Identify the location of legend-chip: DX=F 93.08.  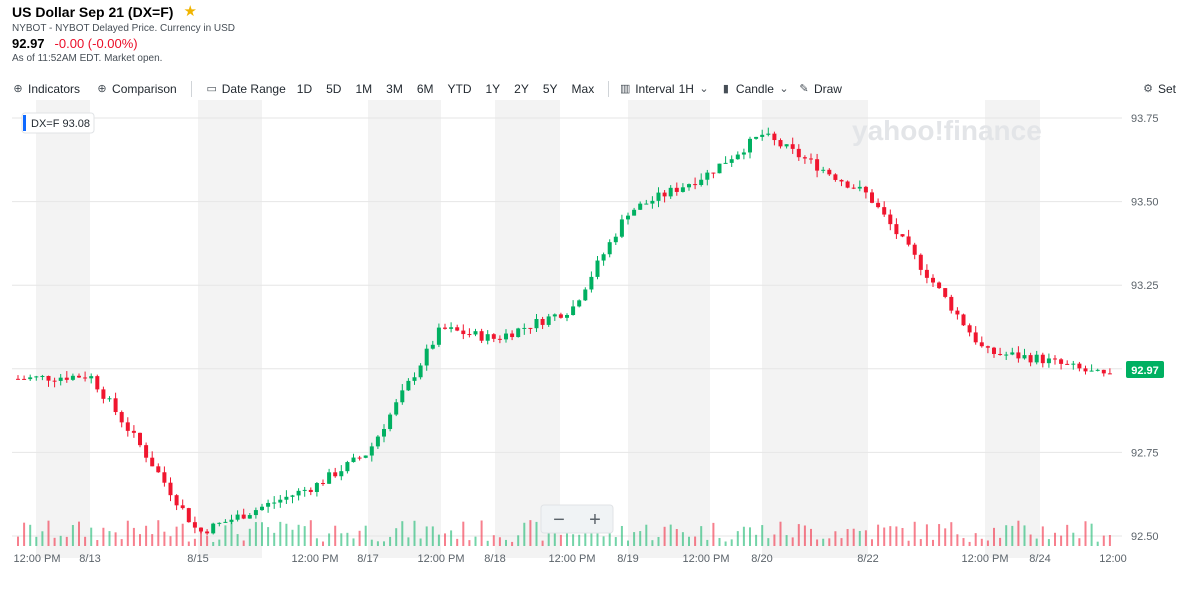
(58, 123).